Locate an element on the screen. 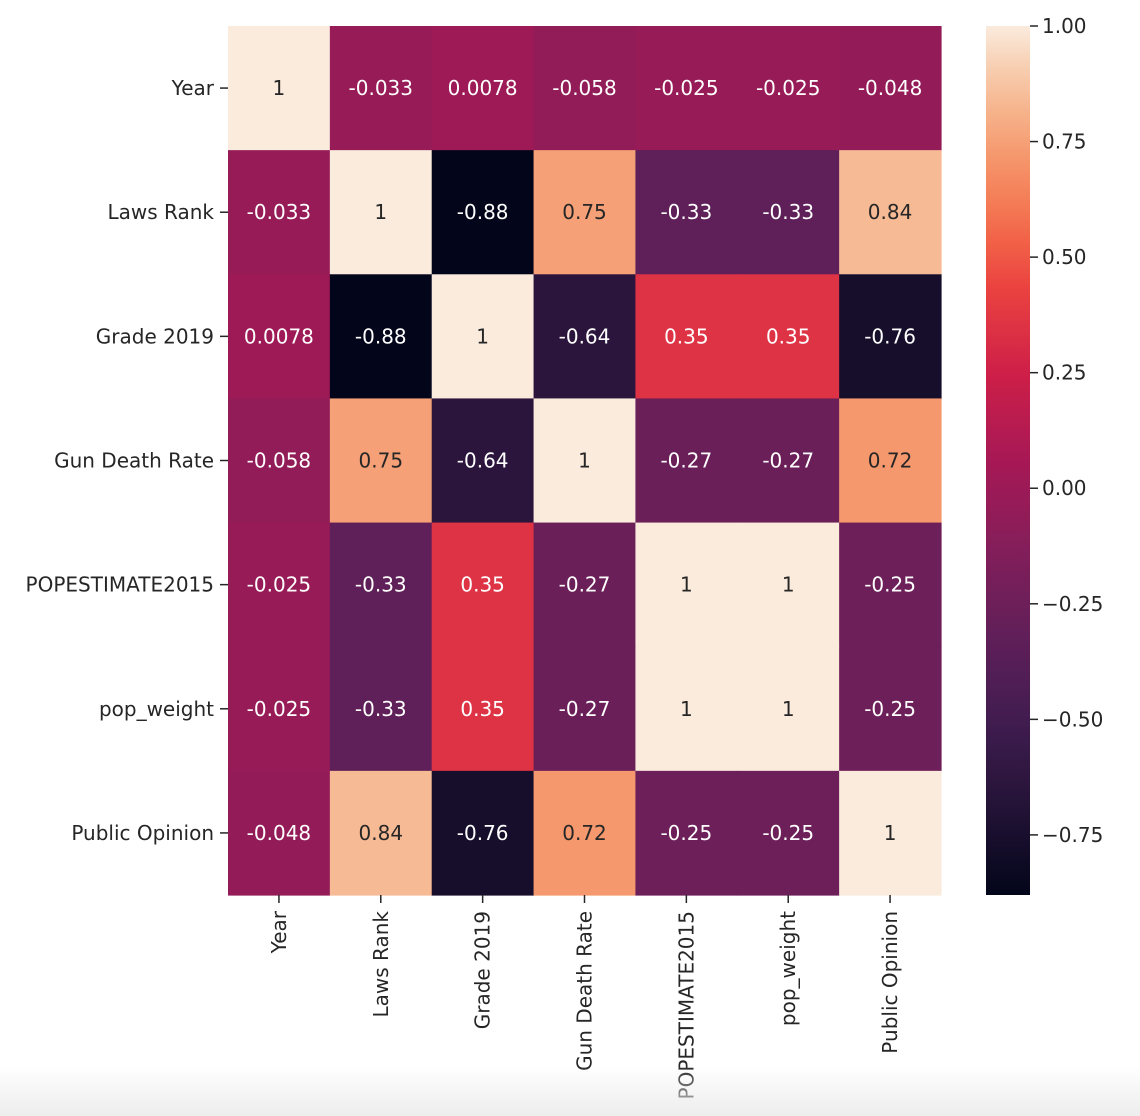 Image resolution: width=1140 pixels, height=1116 pixels. cell-annotation-r0-c2: 0.0078 is located at coordinates (483, 88).